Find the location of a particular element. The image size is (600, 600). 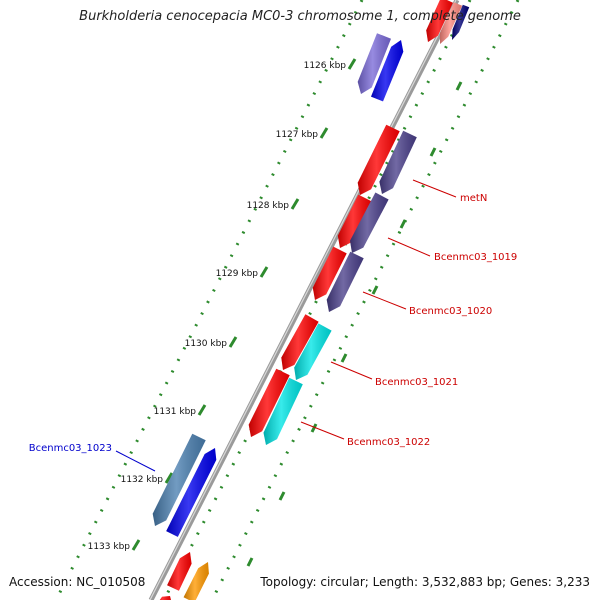

gene-red-top-arrow-shading is located at coordinates (439, 21).